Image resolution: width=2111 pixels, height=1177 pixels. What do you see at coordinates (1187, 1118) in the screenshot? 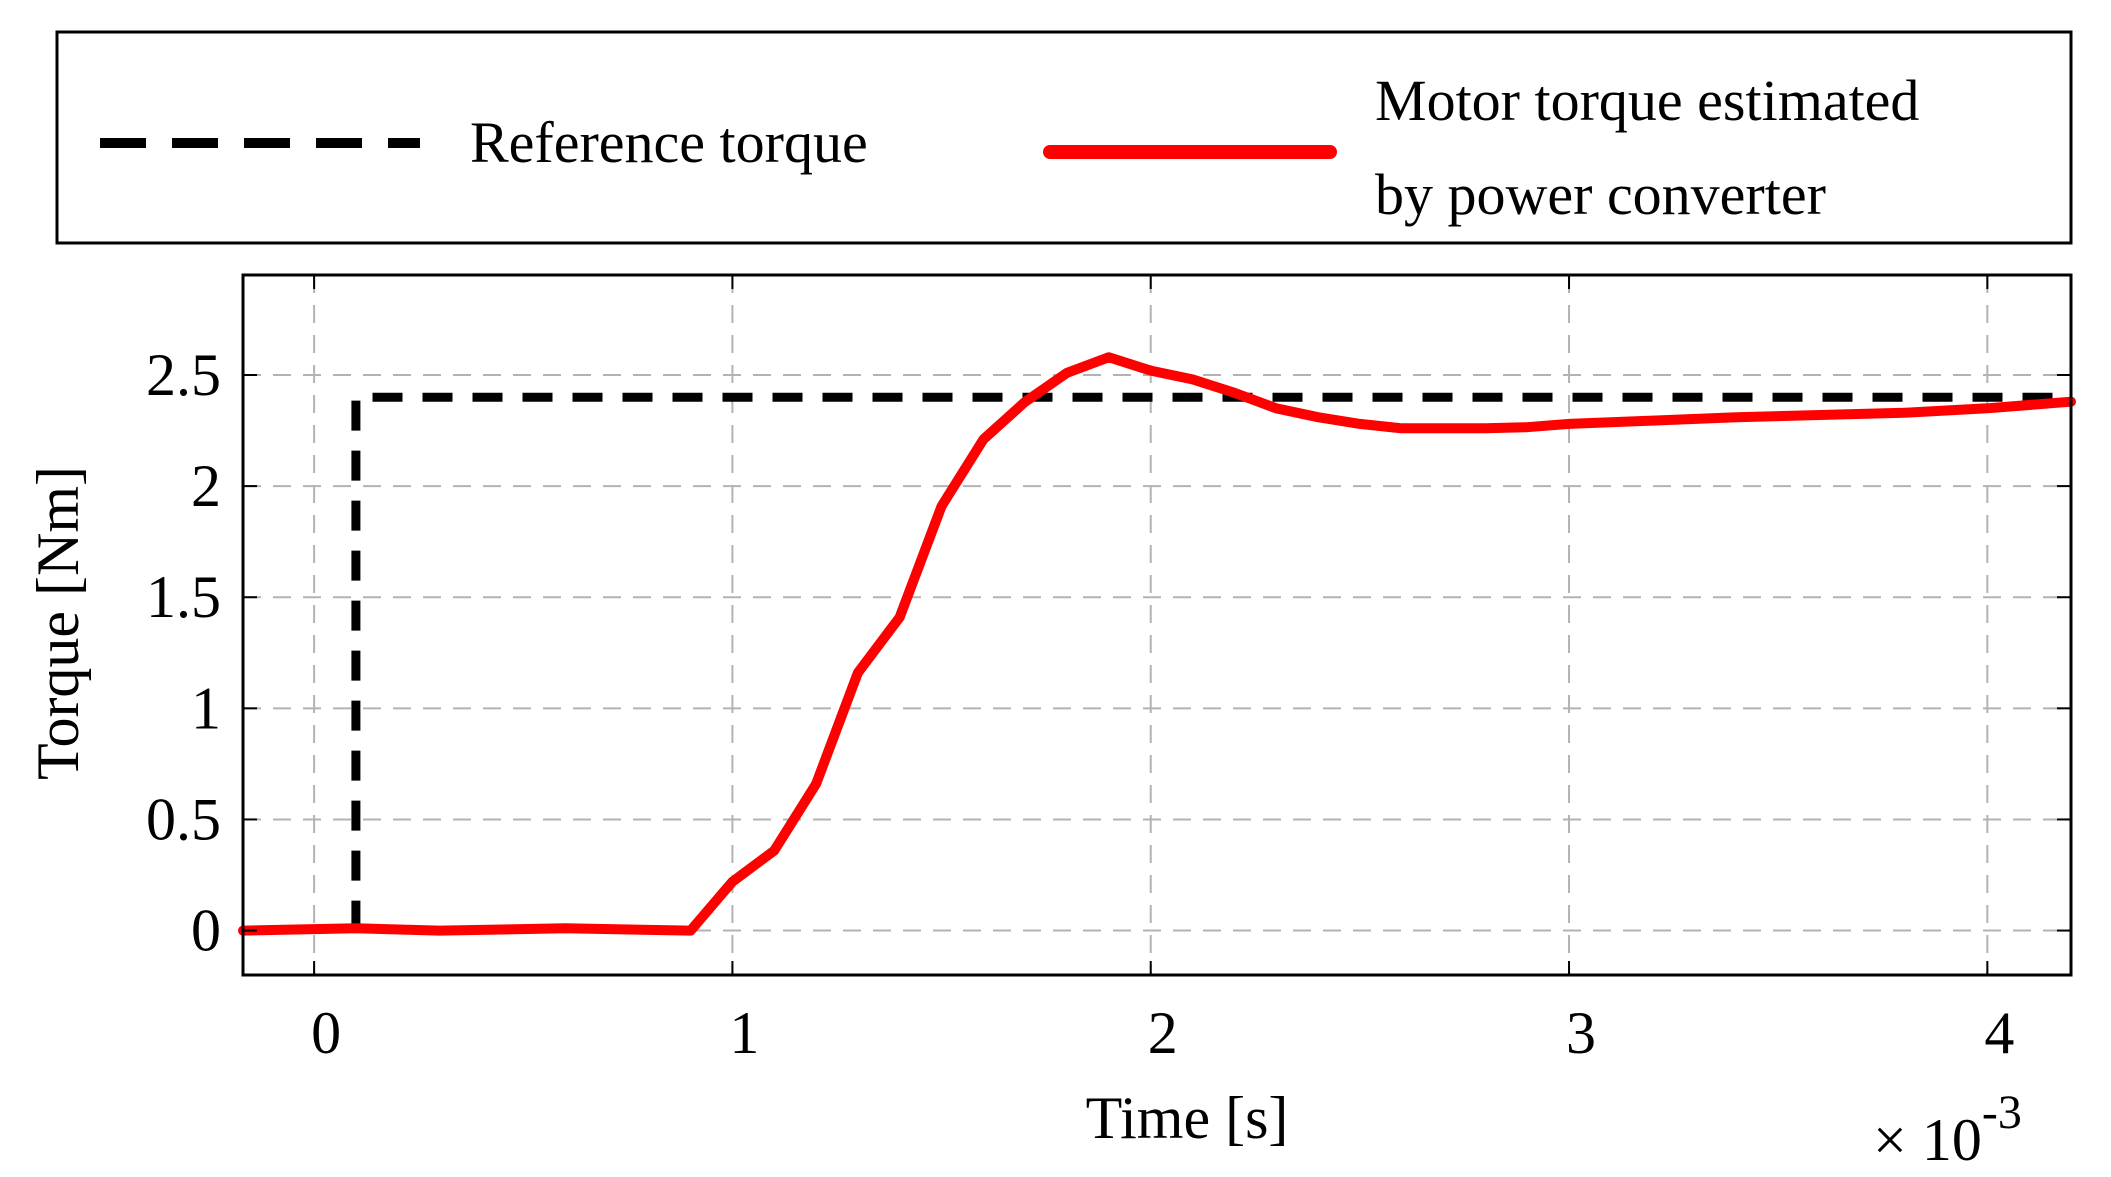
I see `x-axis-label: Time [s]` at bounding box center [1187, 1118].